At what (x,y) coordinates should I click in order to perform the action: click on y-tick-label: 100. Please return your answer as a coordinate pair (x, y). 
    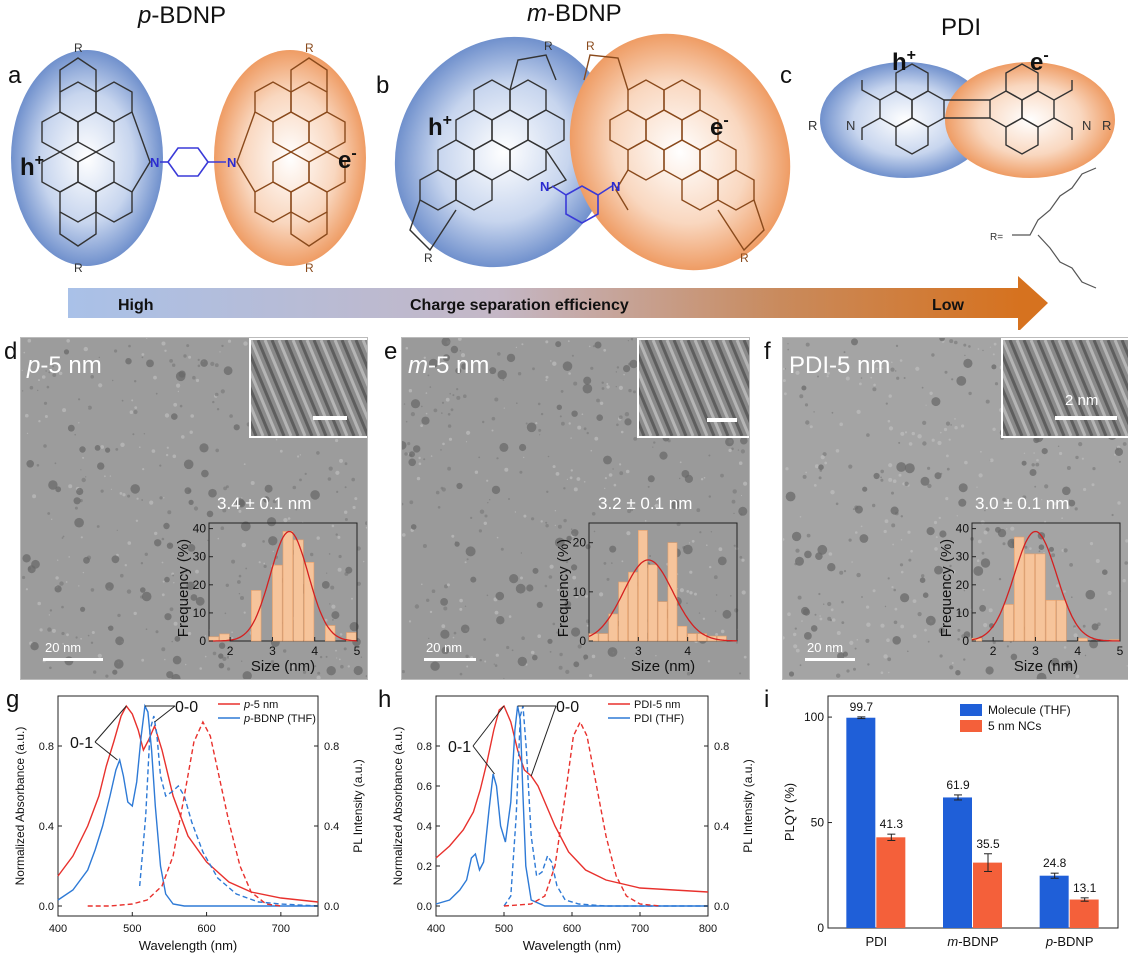
    Looking at the image, I should click on (814, 717).